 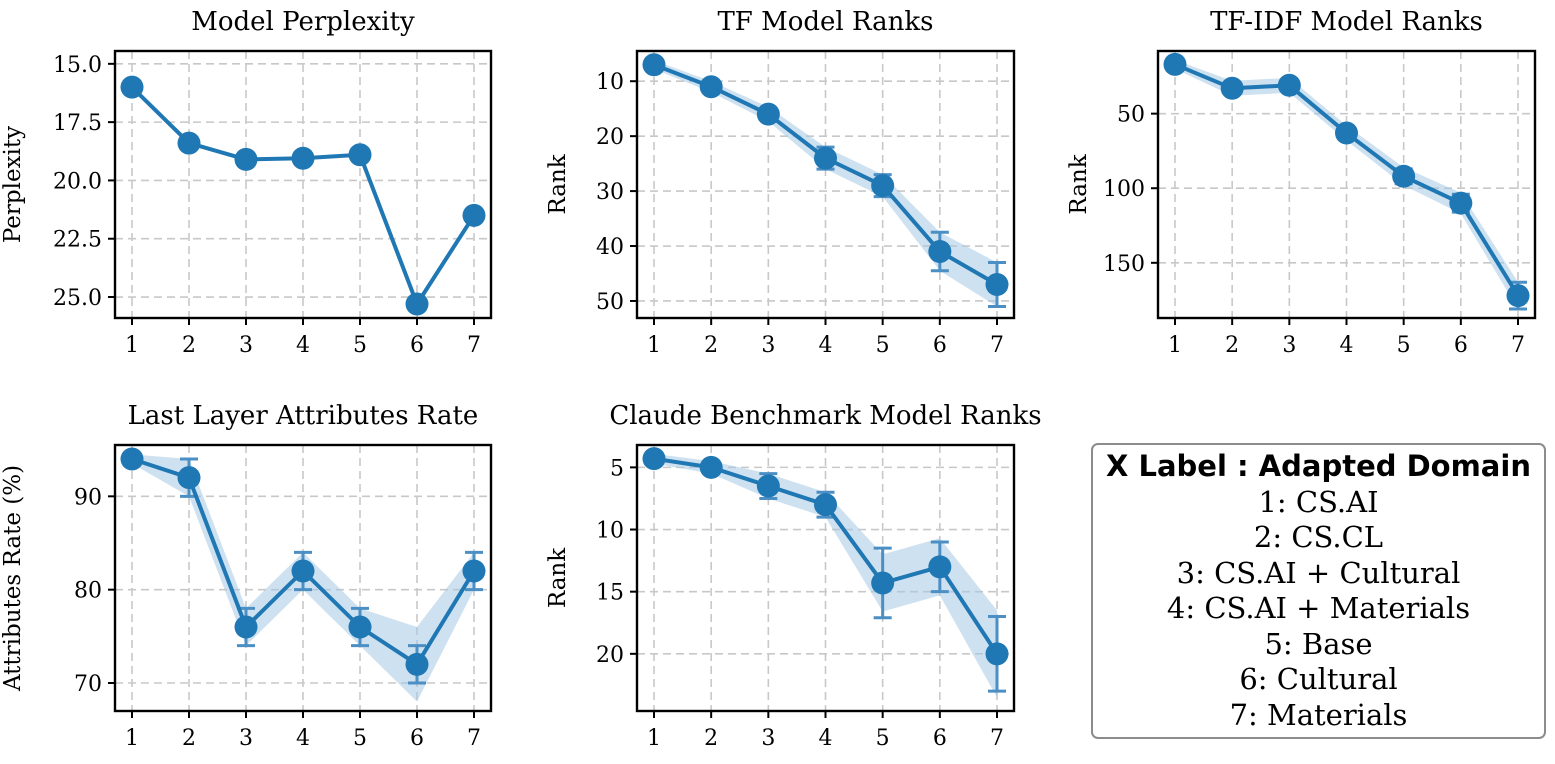 I want to click on y-tick-label: 20, so click(x=610, y=655).